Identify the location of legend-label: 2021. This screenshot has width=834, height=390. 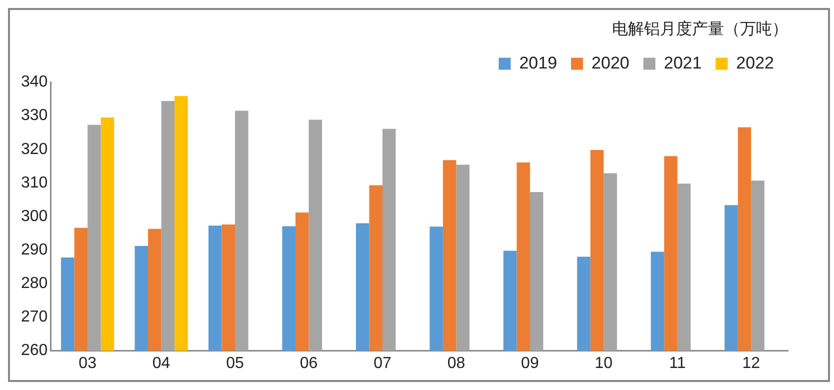
(683, 62).